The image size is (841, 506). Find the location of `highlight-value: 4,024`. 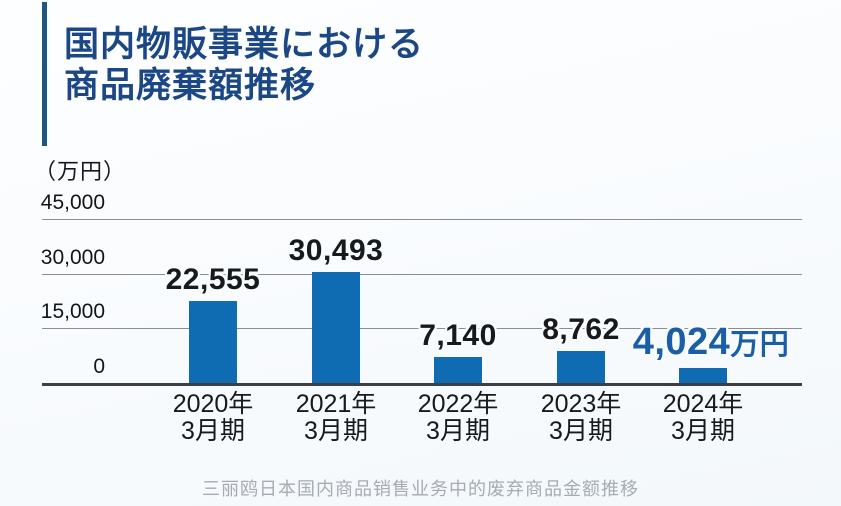

highlight-value: 4,024 is located at coordinates (681, 342).